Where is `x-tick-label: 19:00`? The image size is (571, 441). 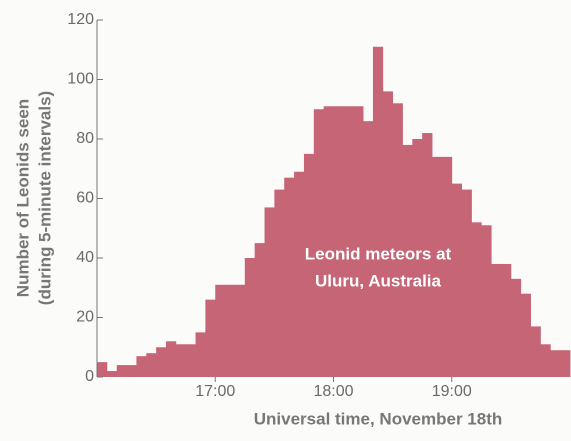 x-tick-label: 19:00 is located at coordinates (452, 391).